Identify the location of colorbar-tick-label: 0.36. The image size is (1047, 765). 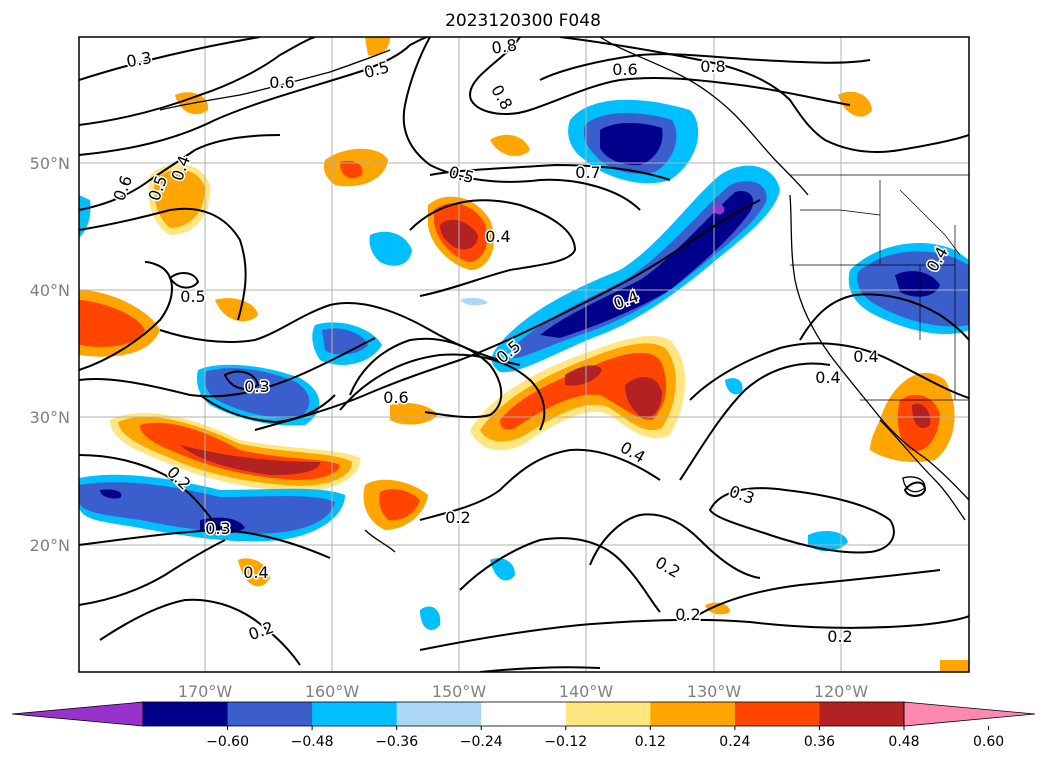
(819, 742).